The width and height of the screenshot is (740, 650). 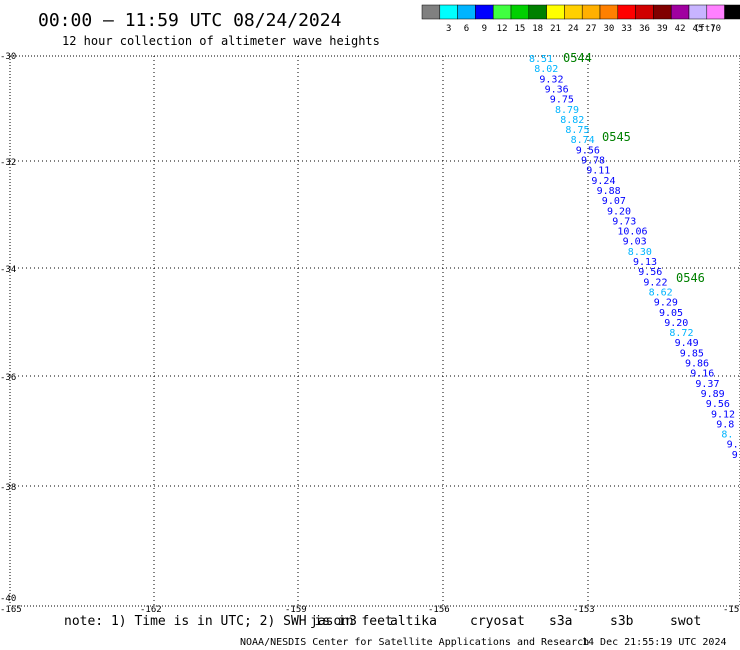 What do you see at coordinates (733, 445) in the screenshot?
I see `swh-observation: 9.` at bounding box center [733, 445].